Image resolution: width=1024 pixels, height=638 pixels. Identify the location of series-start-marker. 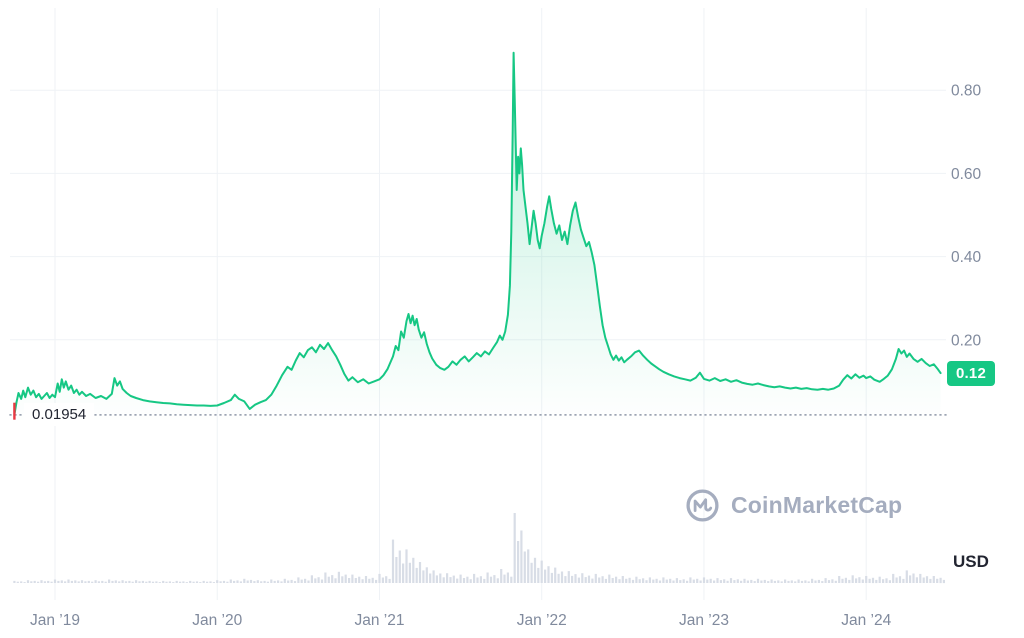
(14, 411).